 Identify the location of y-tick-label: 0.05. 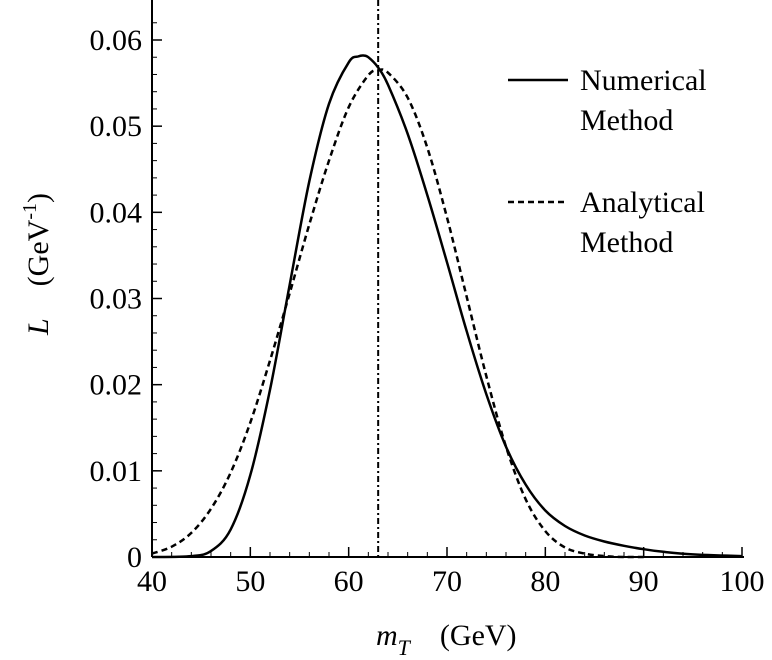
(116, 126).